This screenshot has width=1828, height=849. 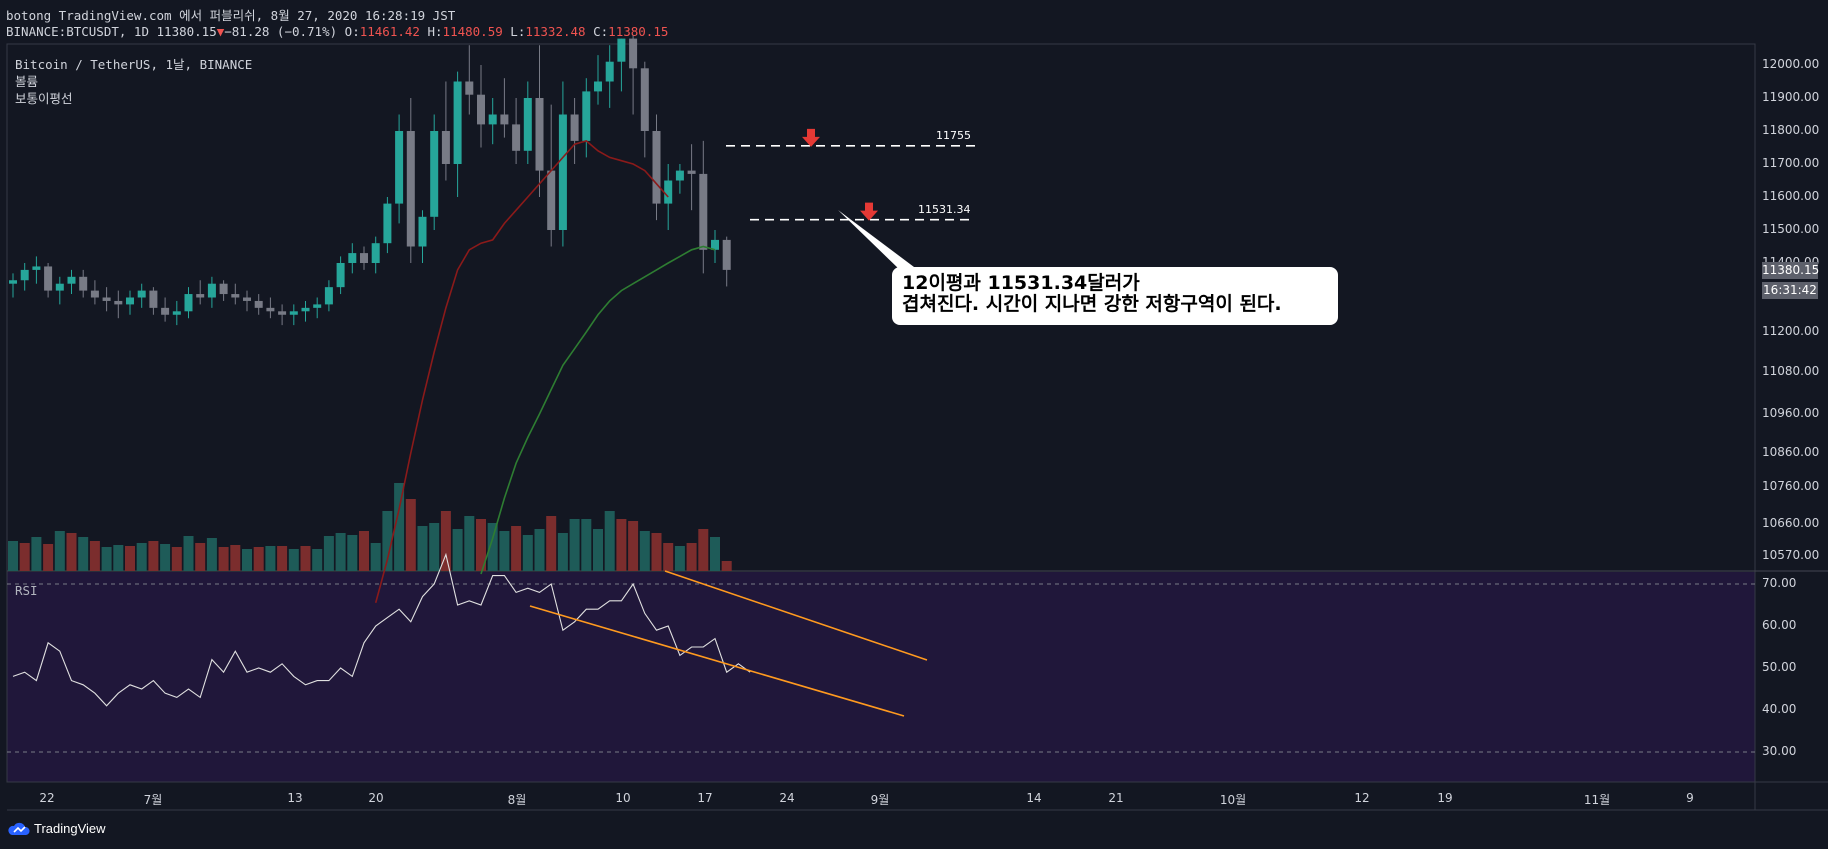 What do you see at coordinates (1791, 555) in the screenshot?
I see `price-axis-label: 10570.00` at bounding box center [1791, 555].